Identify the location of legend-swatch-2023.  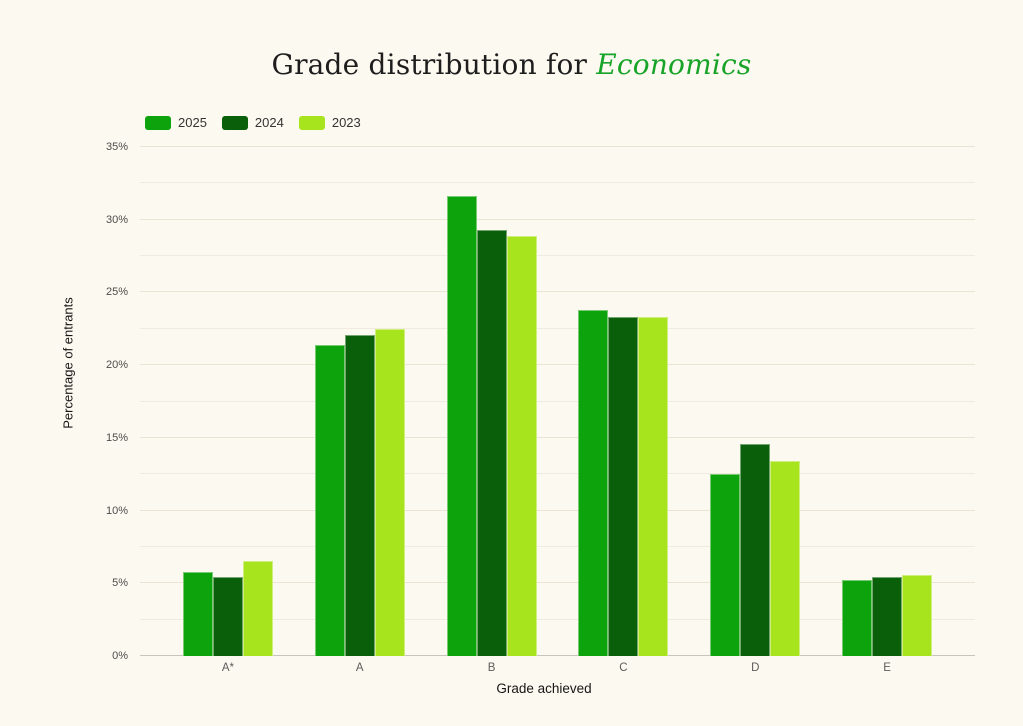
(311, 122).